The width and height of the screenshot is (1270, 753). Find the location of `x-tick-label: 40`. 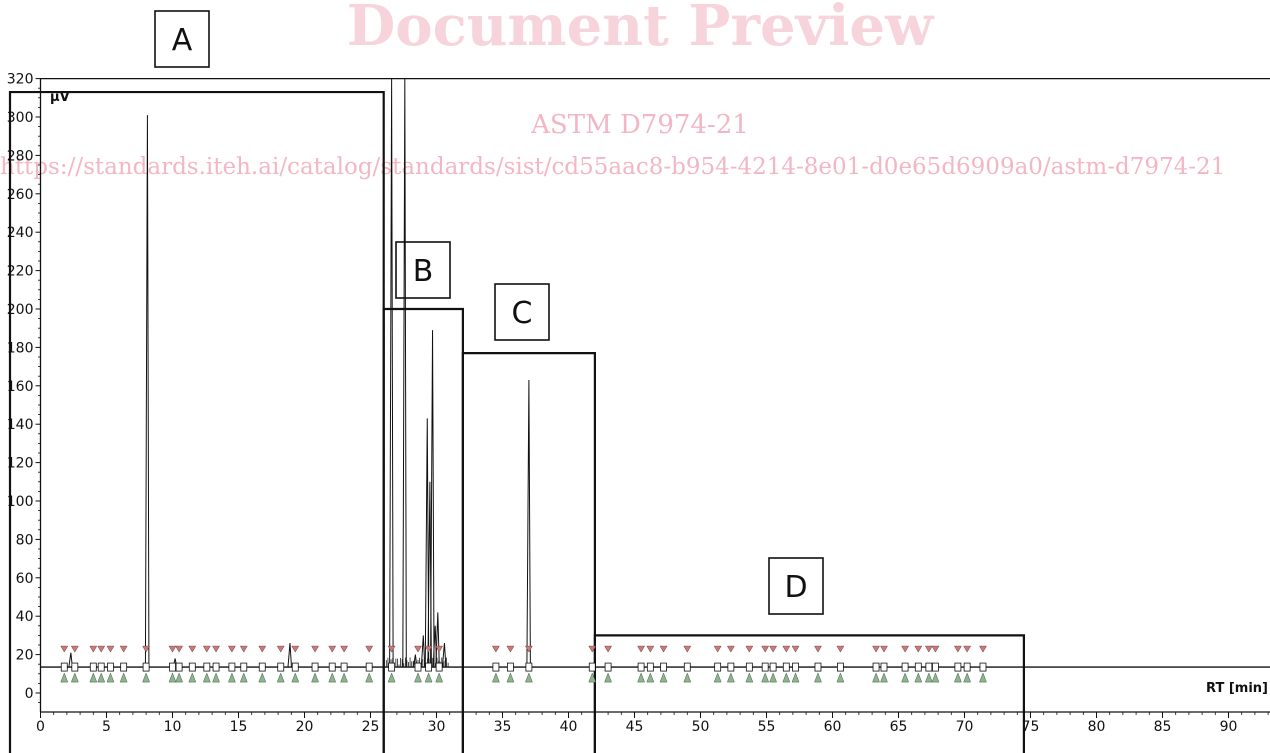

x-tick-label: 40 is located at coordinates (569, 727).